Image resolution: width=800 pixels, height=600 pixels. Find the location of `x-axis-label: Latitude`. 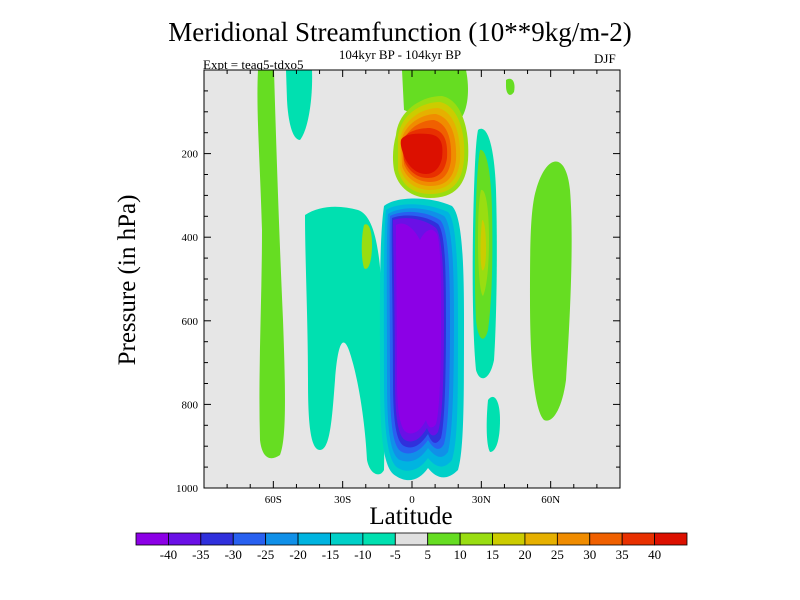

x-axis-label: Latitude is located at coordinates (411, 516).